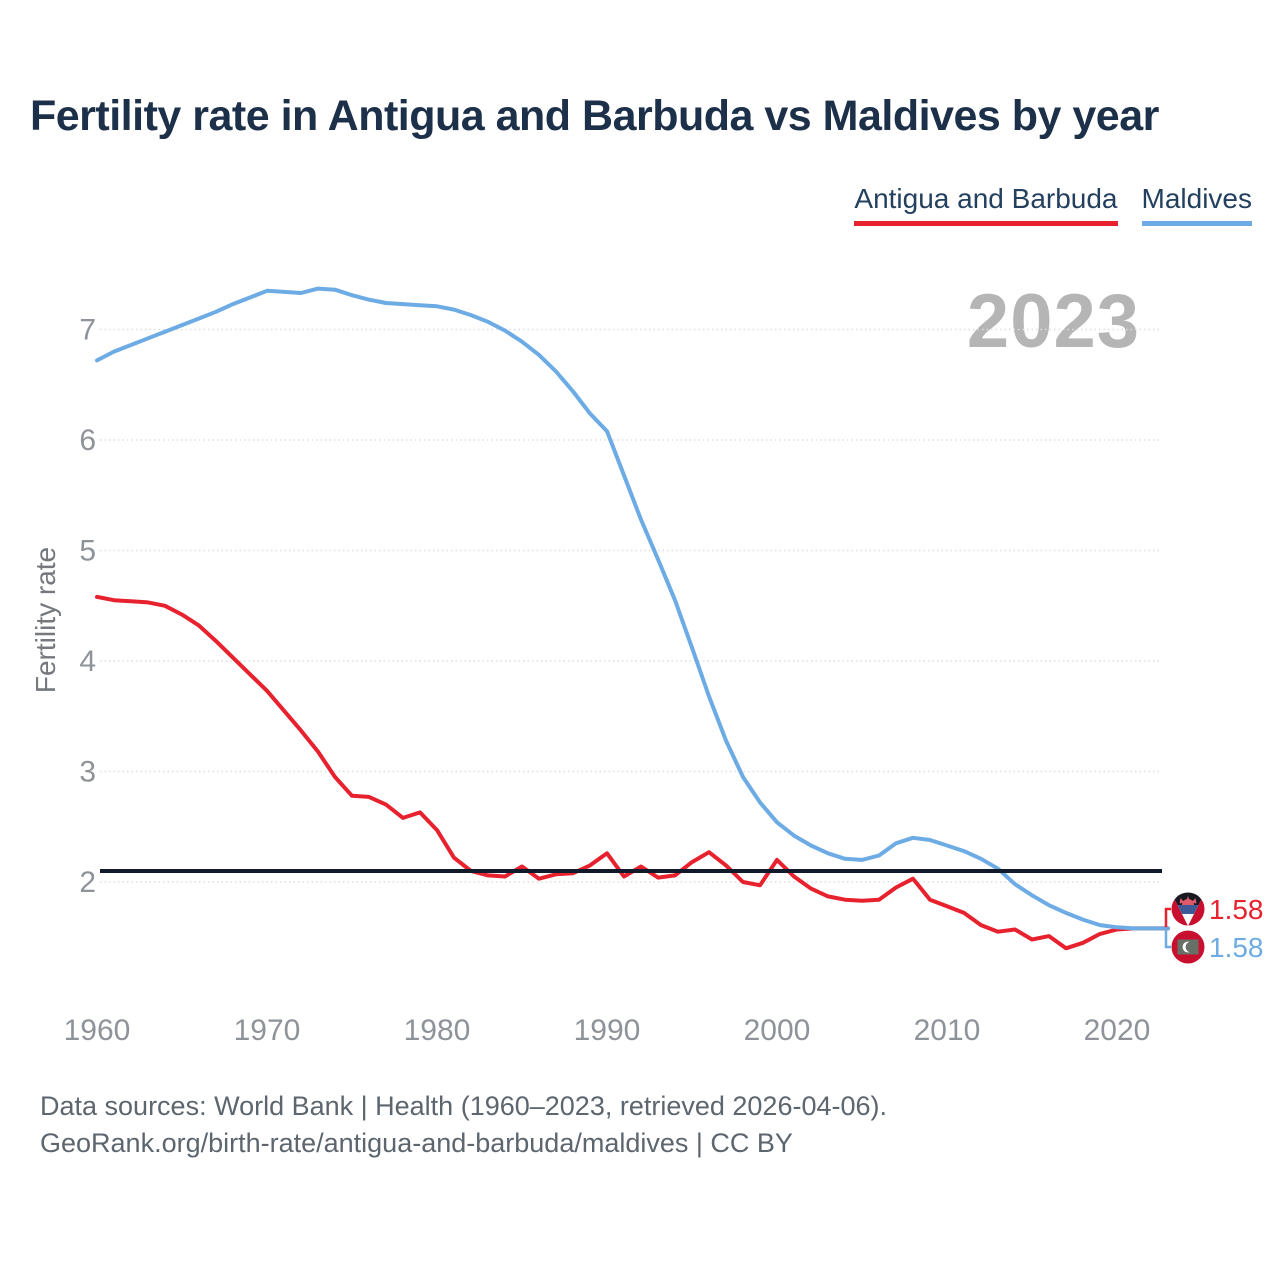 The image size is (1280, 1280). Describe the element at coordinates (1053, 321) in the screenshot. I see `watermark-year: 2023` at that location.